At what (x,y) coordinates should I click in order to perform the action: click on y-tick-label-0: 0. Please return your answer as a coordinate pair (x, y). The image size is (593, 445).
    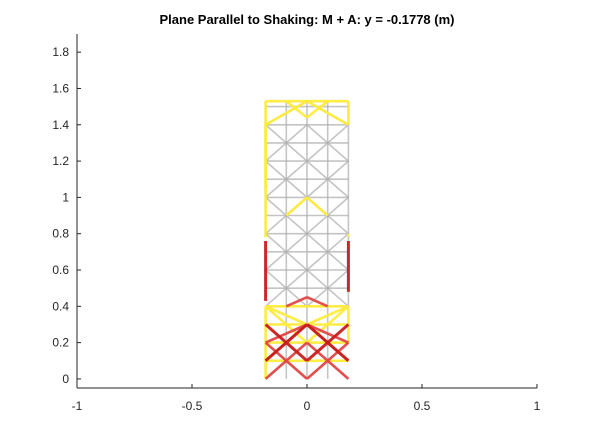
    Looking at the image, I should click on (65, 379).